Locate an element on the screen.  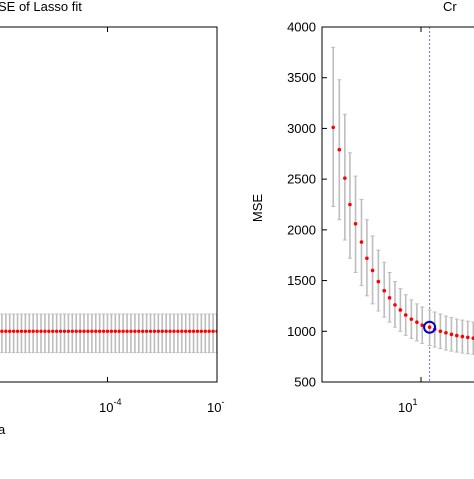
right-ytick-labels: 500 1000 1500 2000 2500 3000 3500 4000 is located at coordinates (301, 205).